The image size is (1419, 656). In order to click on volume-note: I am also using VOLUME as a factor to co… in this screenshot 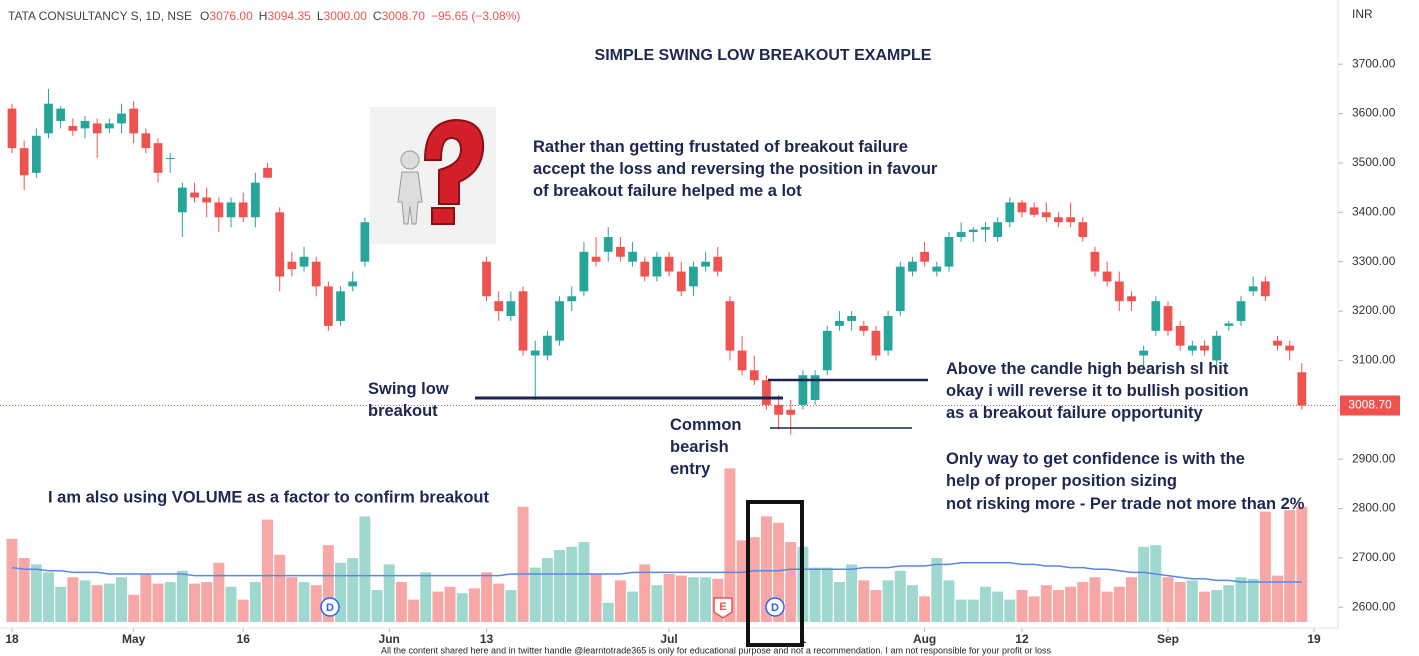, I will do `click(269, 497)`.